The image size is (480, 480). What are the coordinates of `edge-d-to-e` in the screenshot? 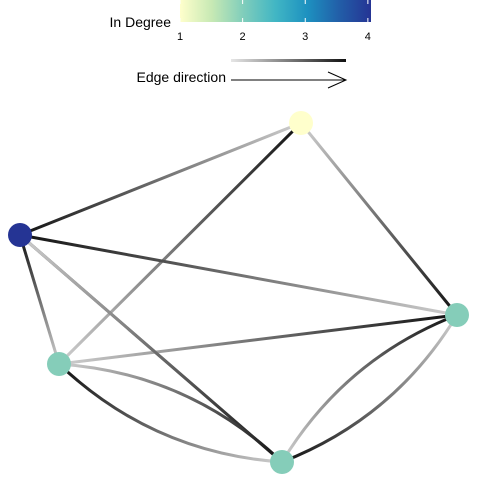 It's located at (369, 388).